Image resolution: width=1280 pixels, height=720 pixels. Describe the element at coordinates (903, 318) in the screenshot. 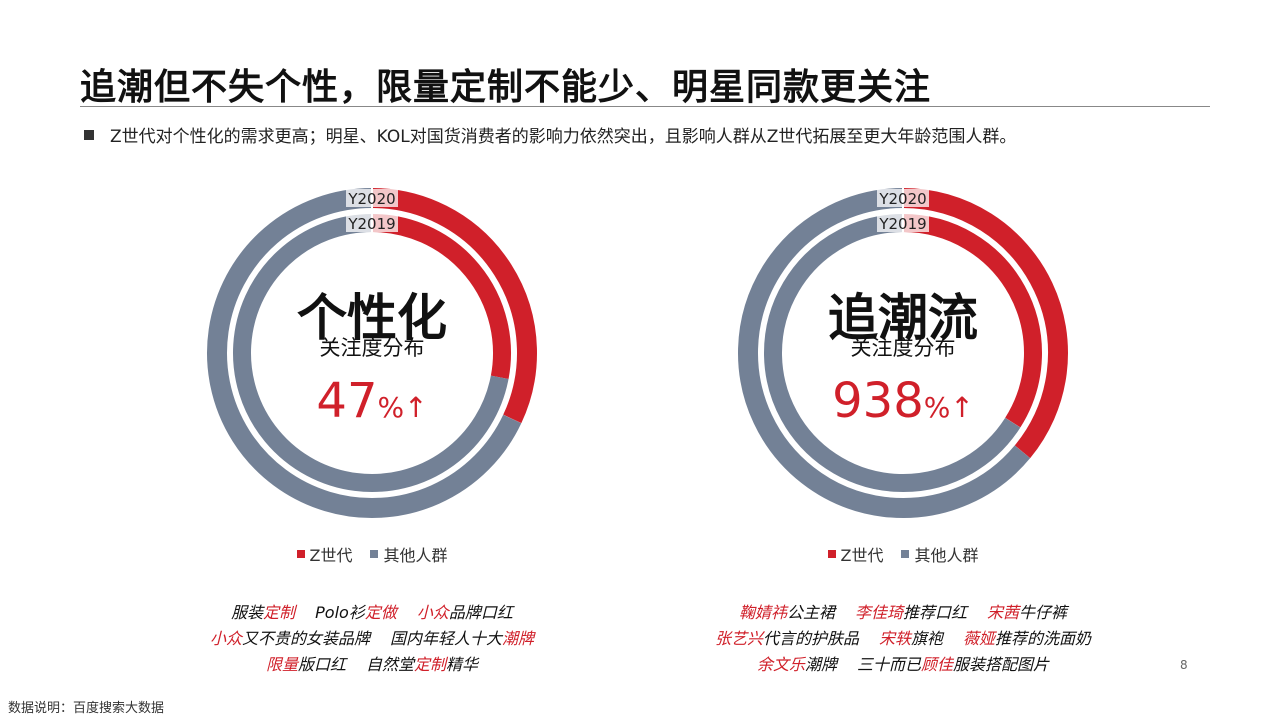

I see `chart-center-title: 追潮流` at that location.